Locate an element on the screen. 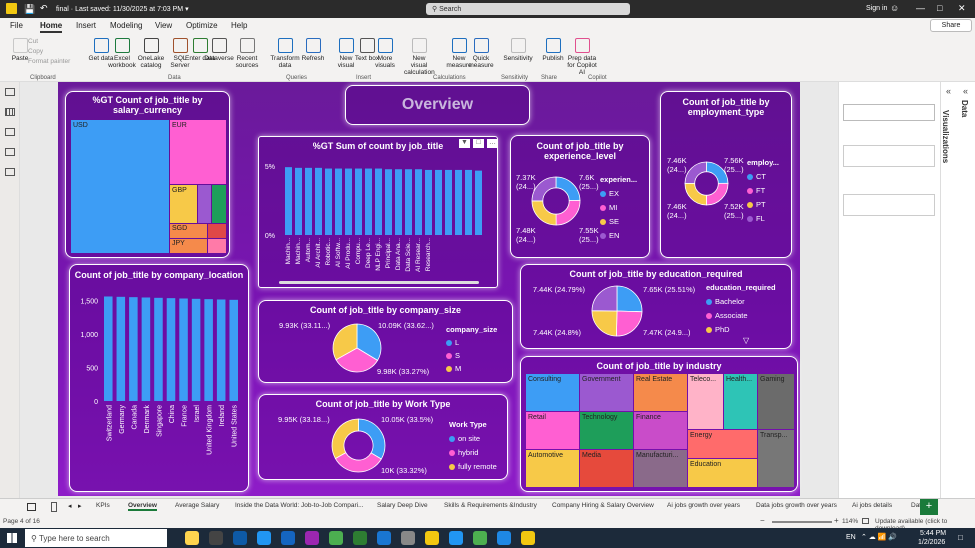  page-tab: Data jobs growth over years is located at coordinates (796, 505).